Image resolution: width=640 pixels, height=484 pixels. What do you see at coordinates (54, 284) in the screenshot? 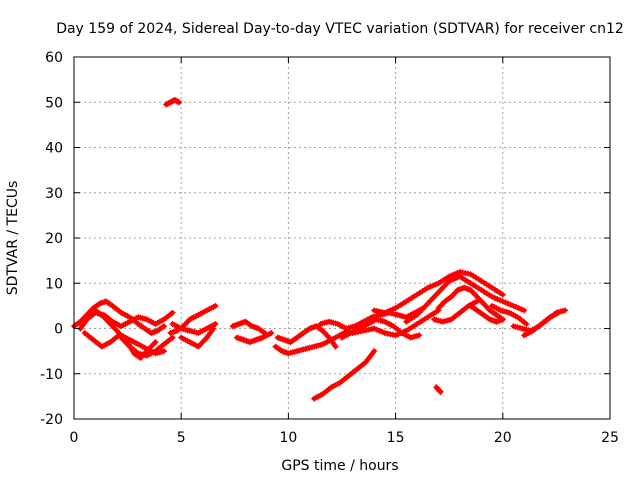
I see `y-tick-label: 10` at bounding box center [54, 284].